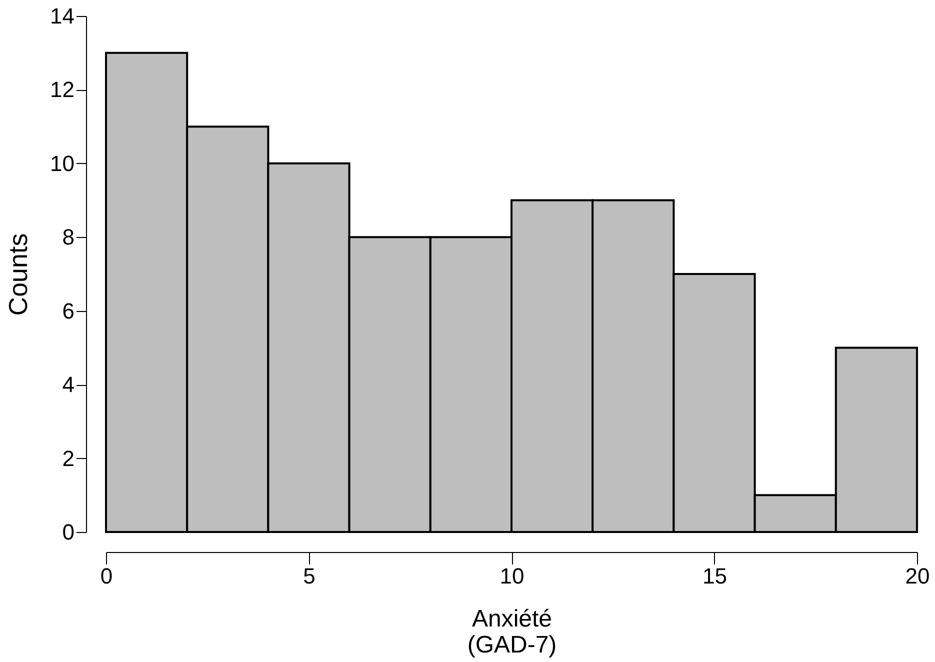  What do you see at coordinates (62, 16) in the screenshot?
I see `y-tick-label: 14` at bounding box center [62, 16].